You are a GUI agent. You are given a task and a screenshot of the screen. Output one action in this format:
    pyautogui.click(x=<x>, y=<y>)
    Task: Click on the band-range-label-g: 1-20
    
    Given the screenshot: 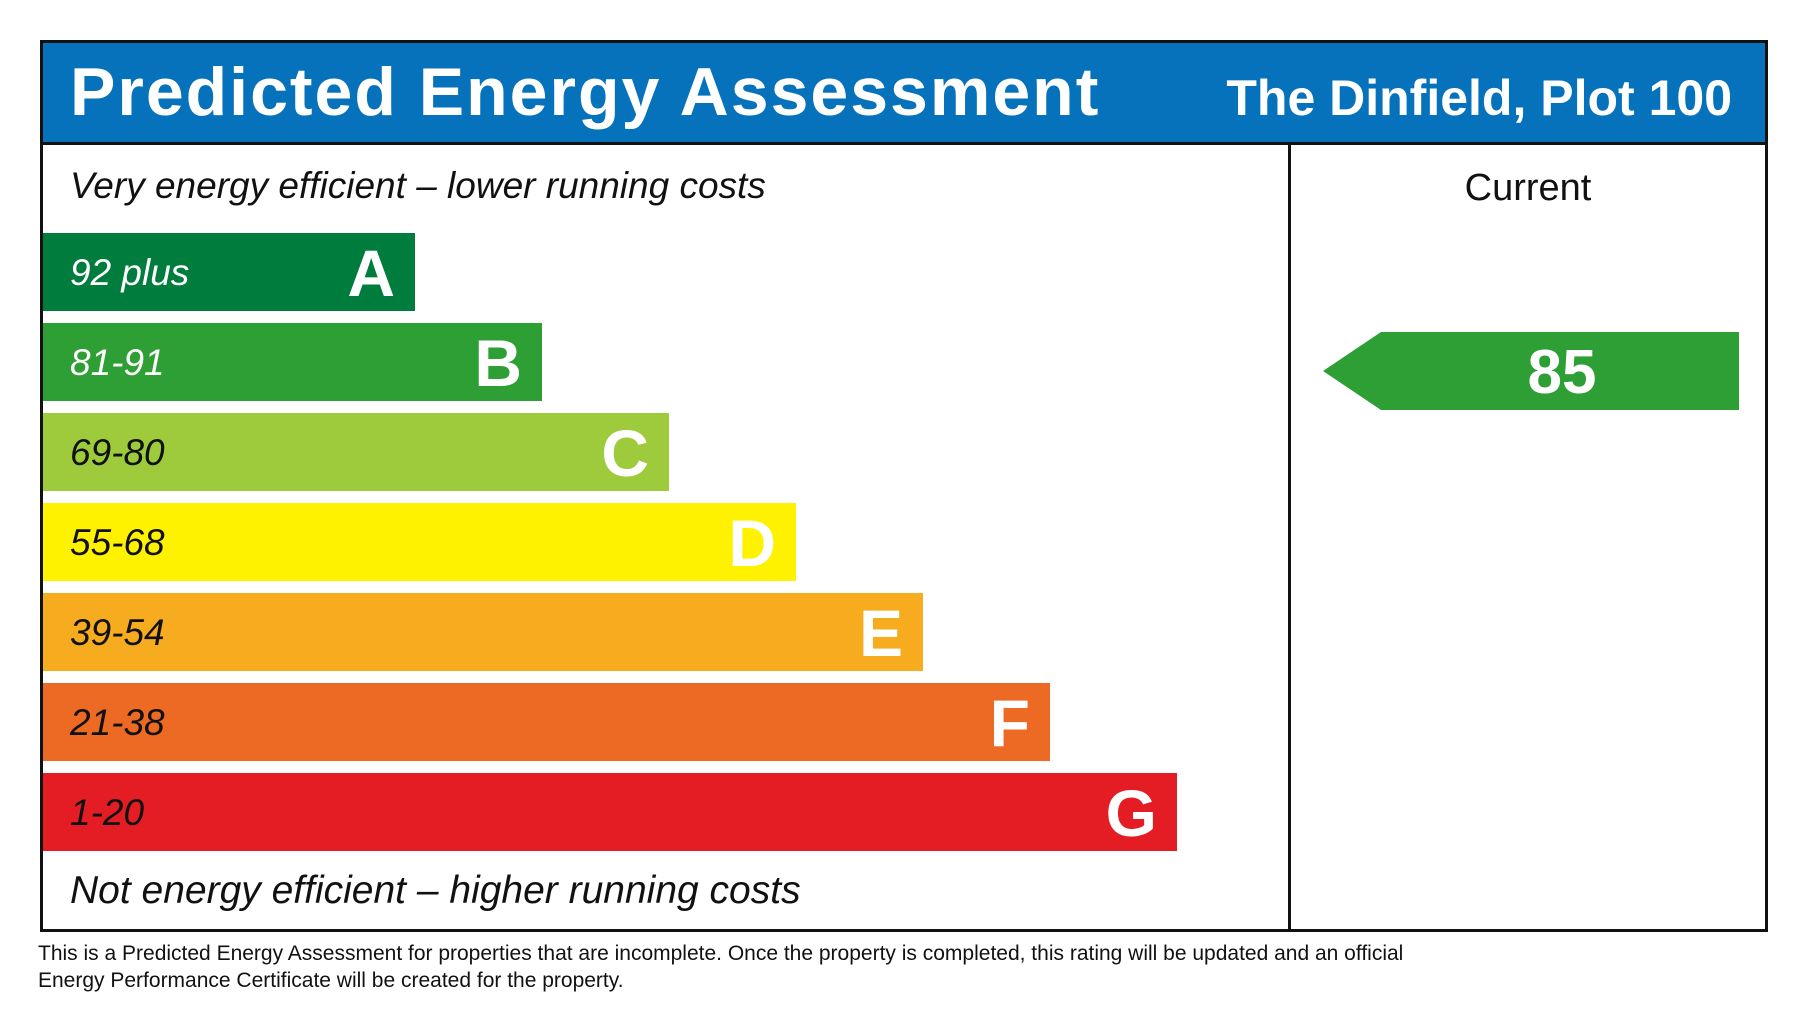 What is the action you would take?
    pyautogui.click(x=107, y=812)
    